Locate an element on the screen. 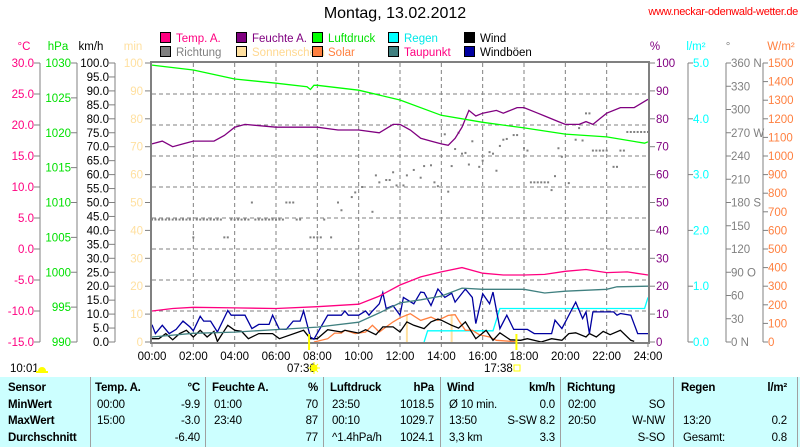  series-luftdruck is located at coordinates (400, 104).